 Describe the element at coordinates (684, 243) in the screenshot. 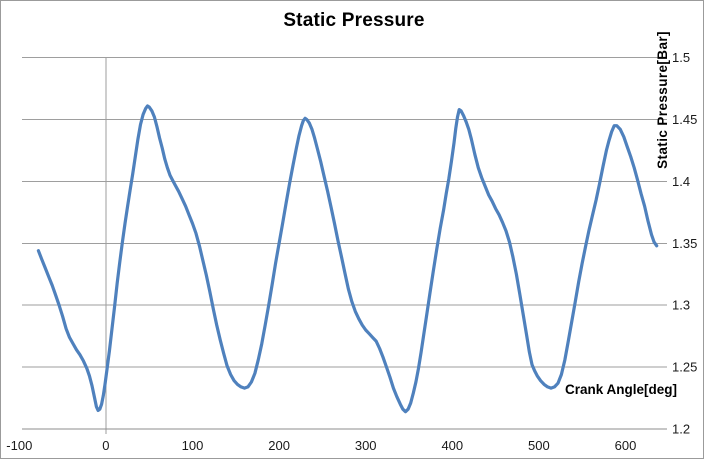

I see `y-tick-label: 1.35` at that location.